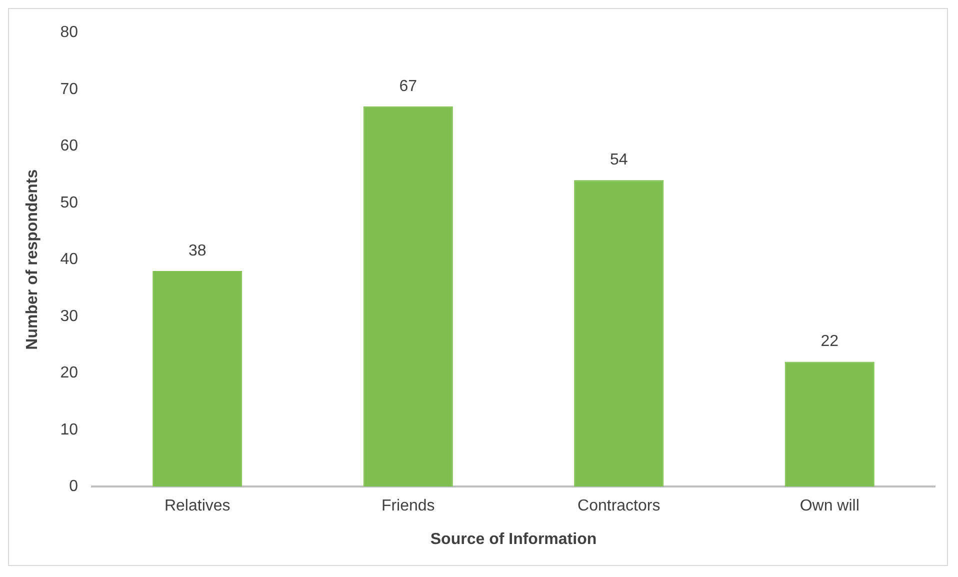  I want to click on y-axis-title: Number of respondents, so click(33, 259).